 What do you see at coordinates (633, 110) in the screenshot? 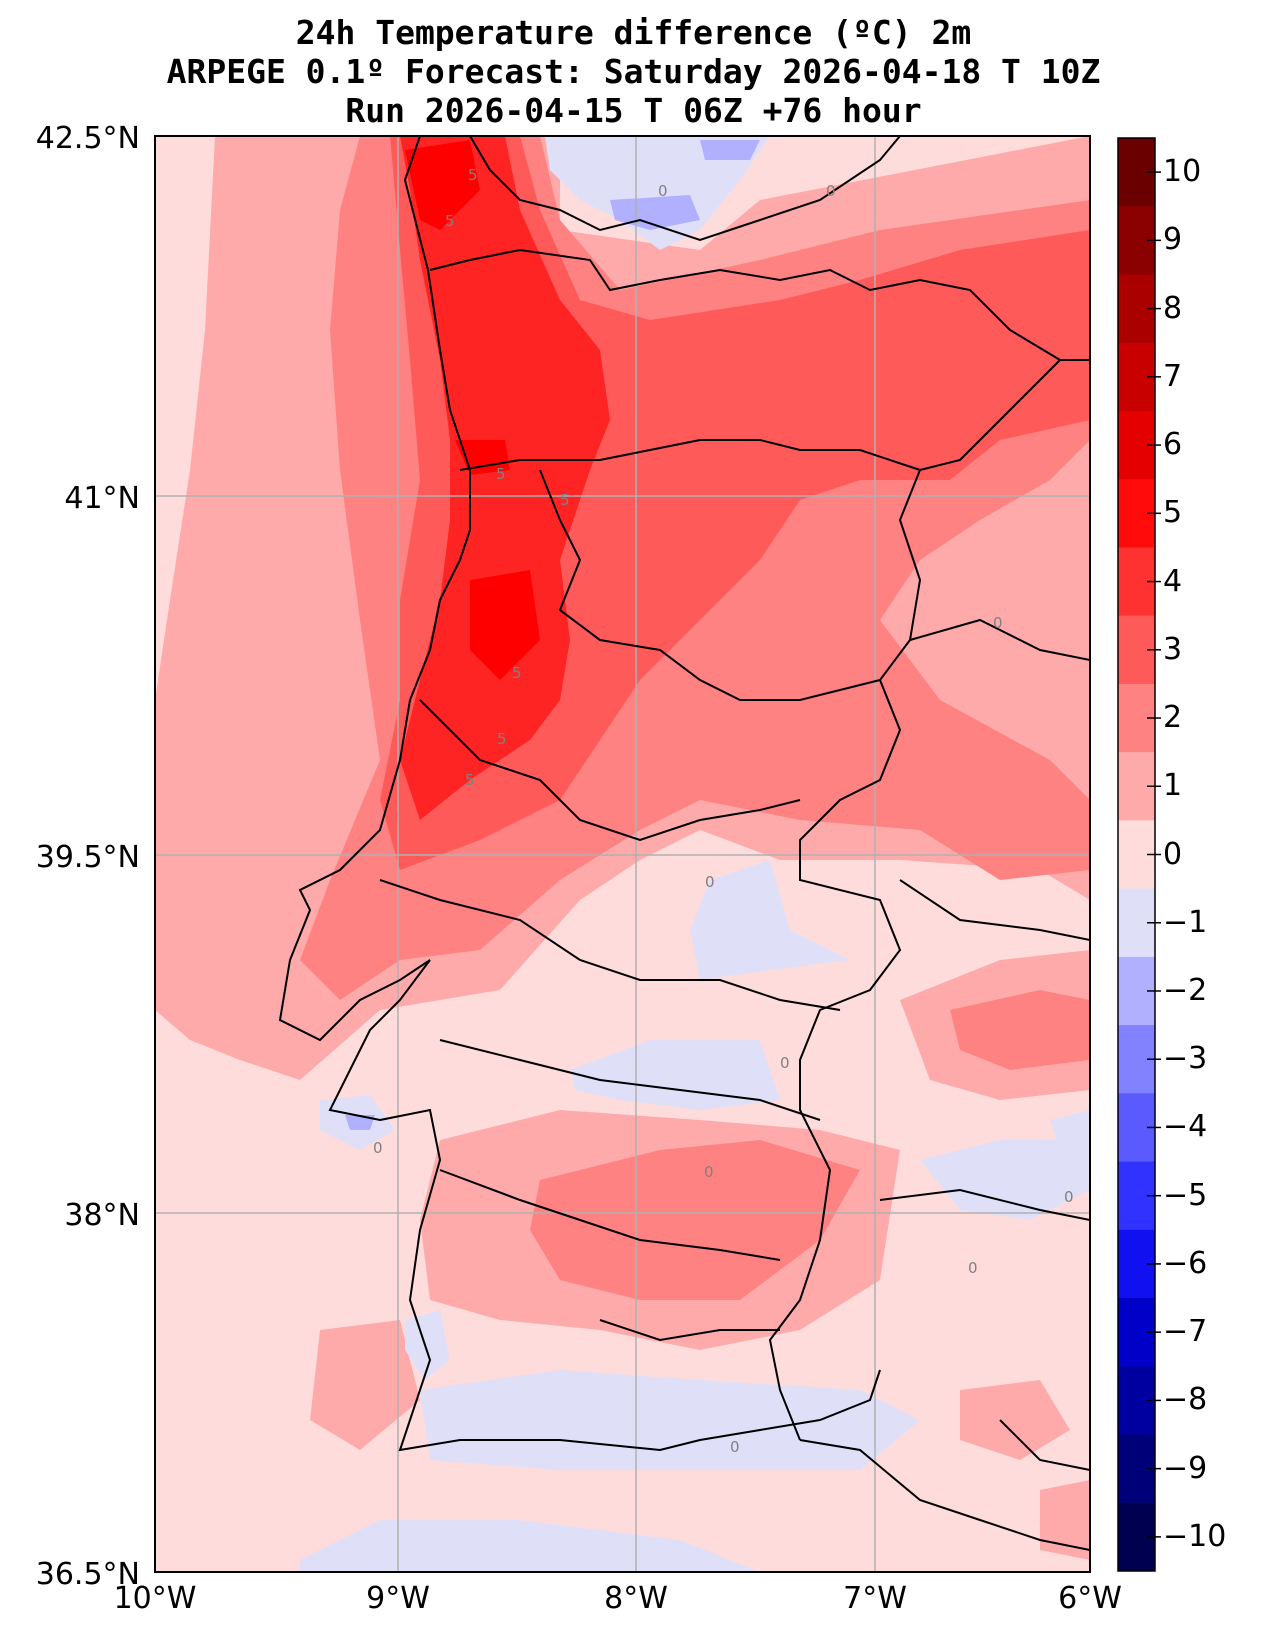
I see `title-line-3: Run 2026-04-15 T 06Z +76 hour` at bounding box center [633, 110].